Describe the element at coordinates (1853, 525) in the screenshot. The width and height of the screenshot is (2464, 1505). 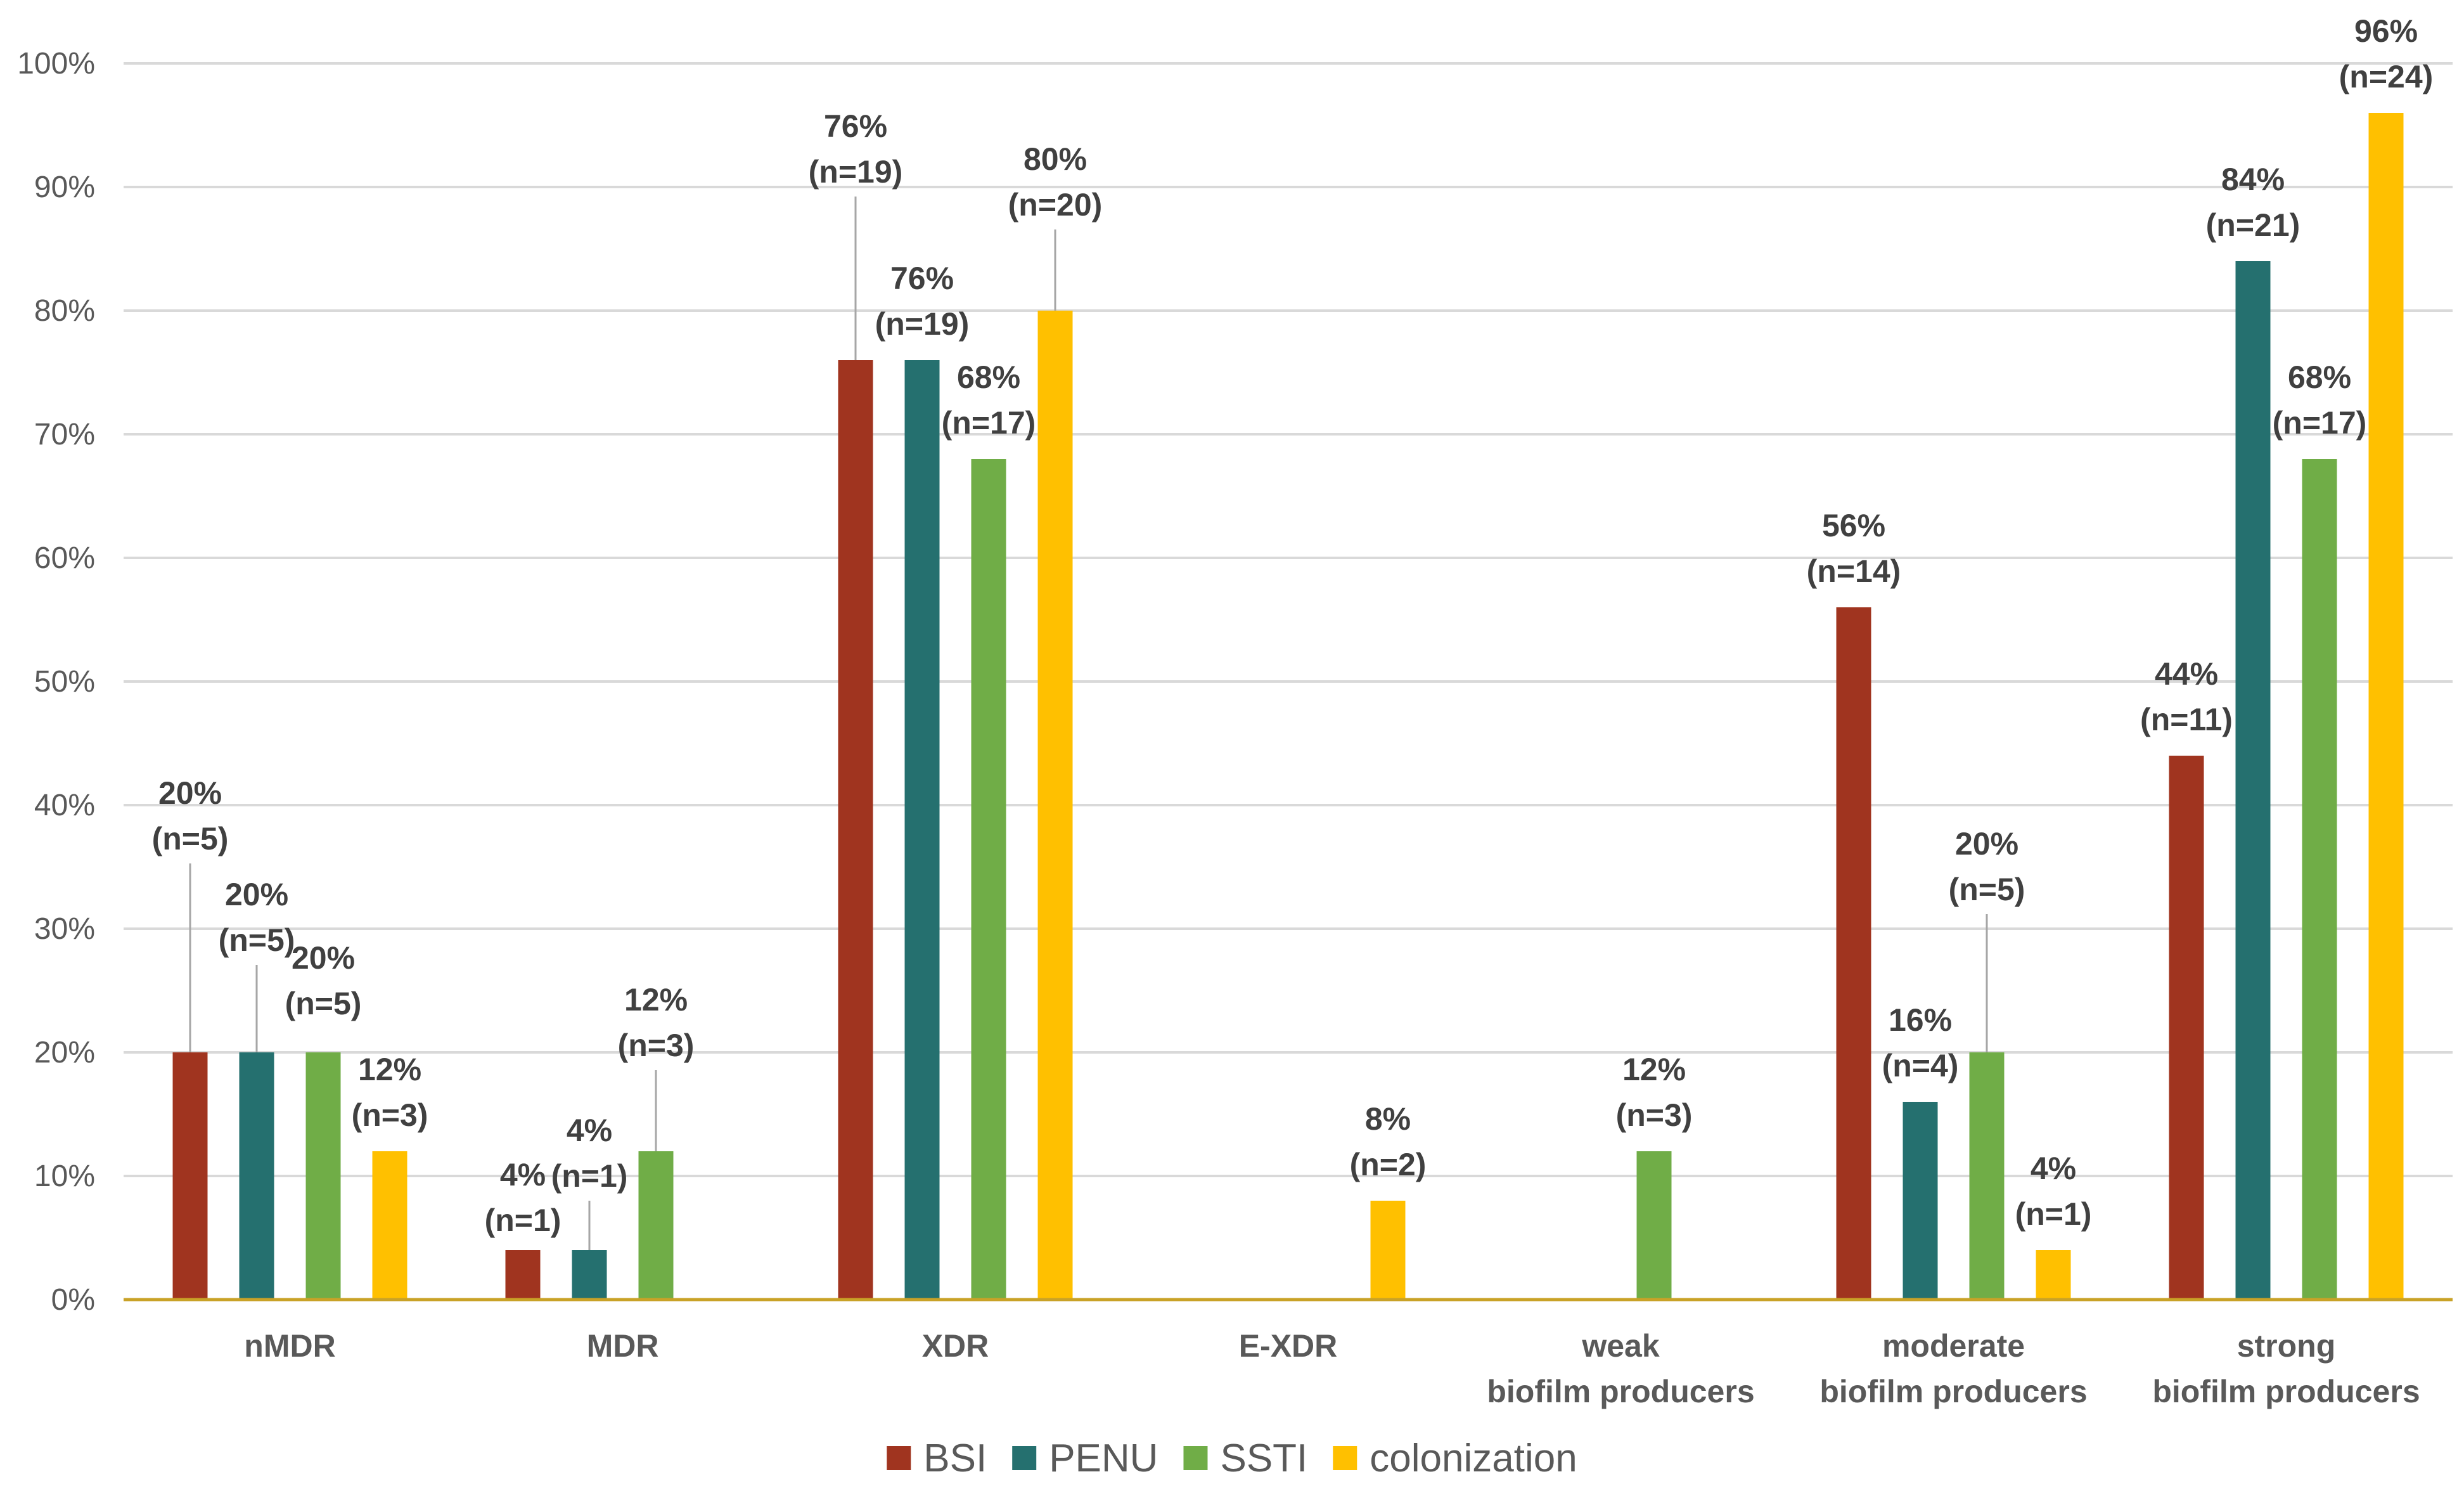
I see `data-label-percent: 56%` at that location.